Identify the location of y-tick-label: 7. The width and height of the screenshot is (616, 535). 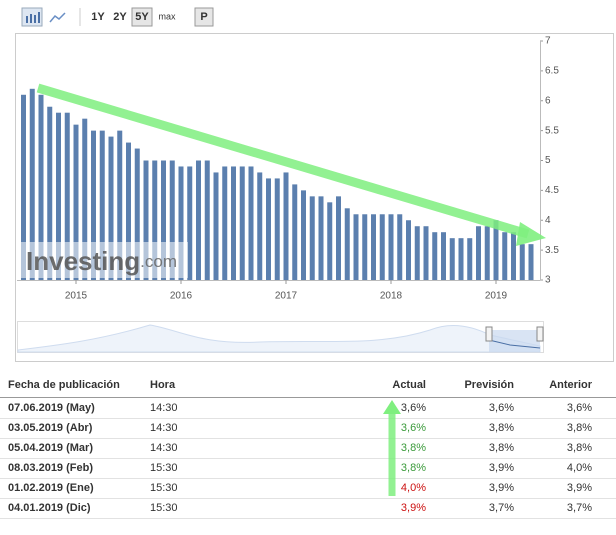
(548, 41).